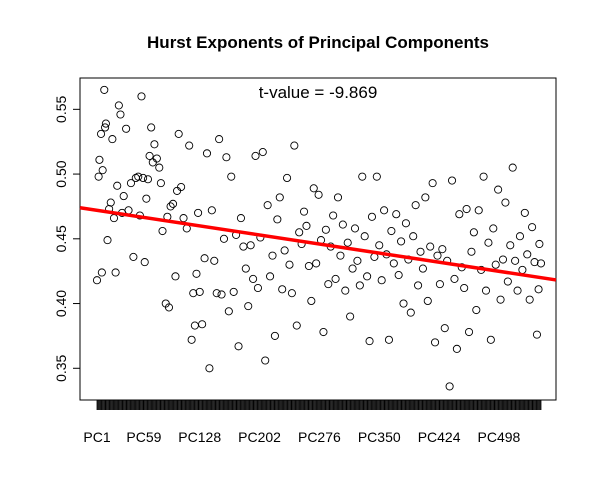 The width and height of the screenshot is (600, 500). I want to click on y-tick-label: 0.55, so click(61, 108).